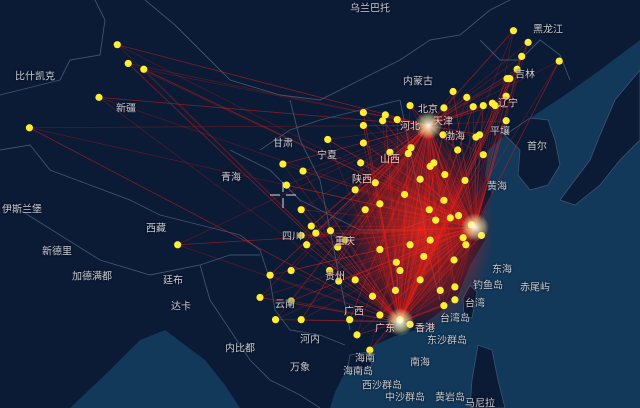 The width and height of the screenshot is (640, 408). What do you see at coordinates (428, 110) in the screenshot?
I see `place-label: 北京` at bounding box center [428, 110].